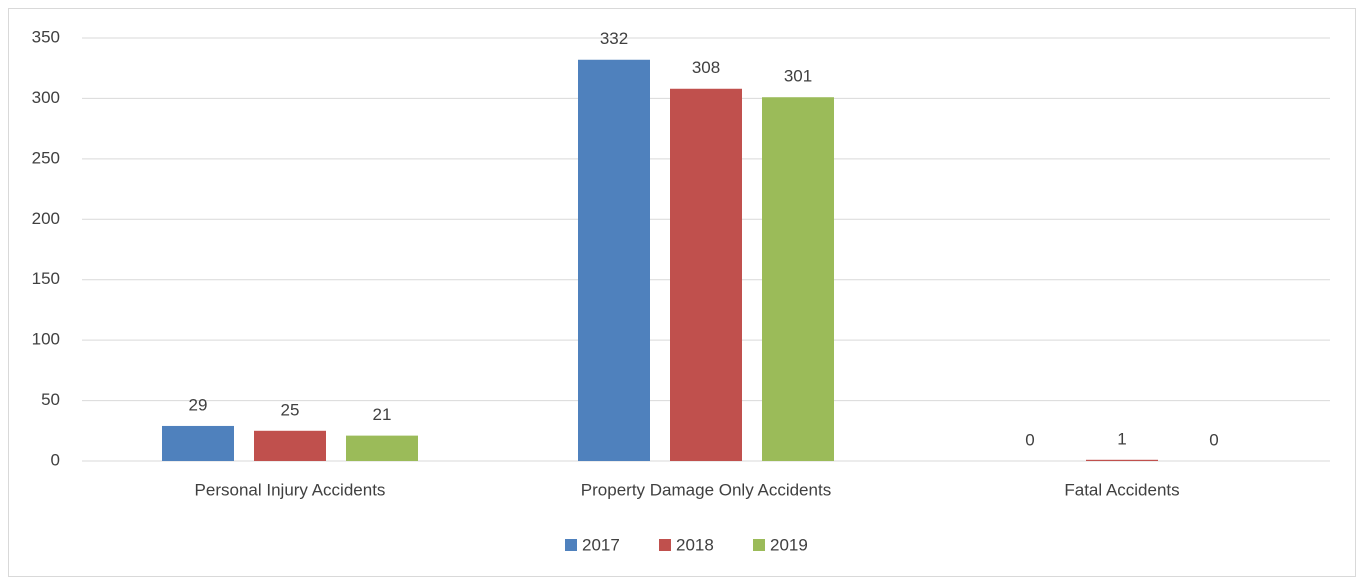 Image resolution: width=1357 pixels, height=578 pixels. I want to click on y-tick-label: 350, so click(46, 36).